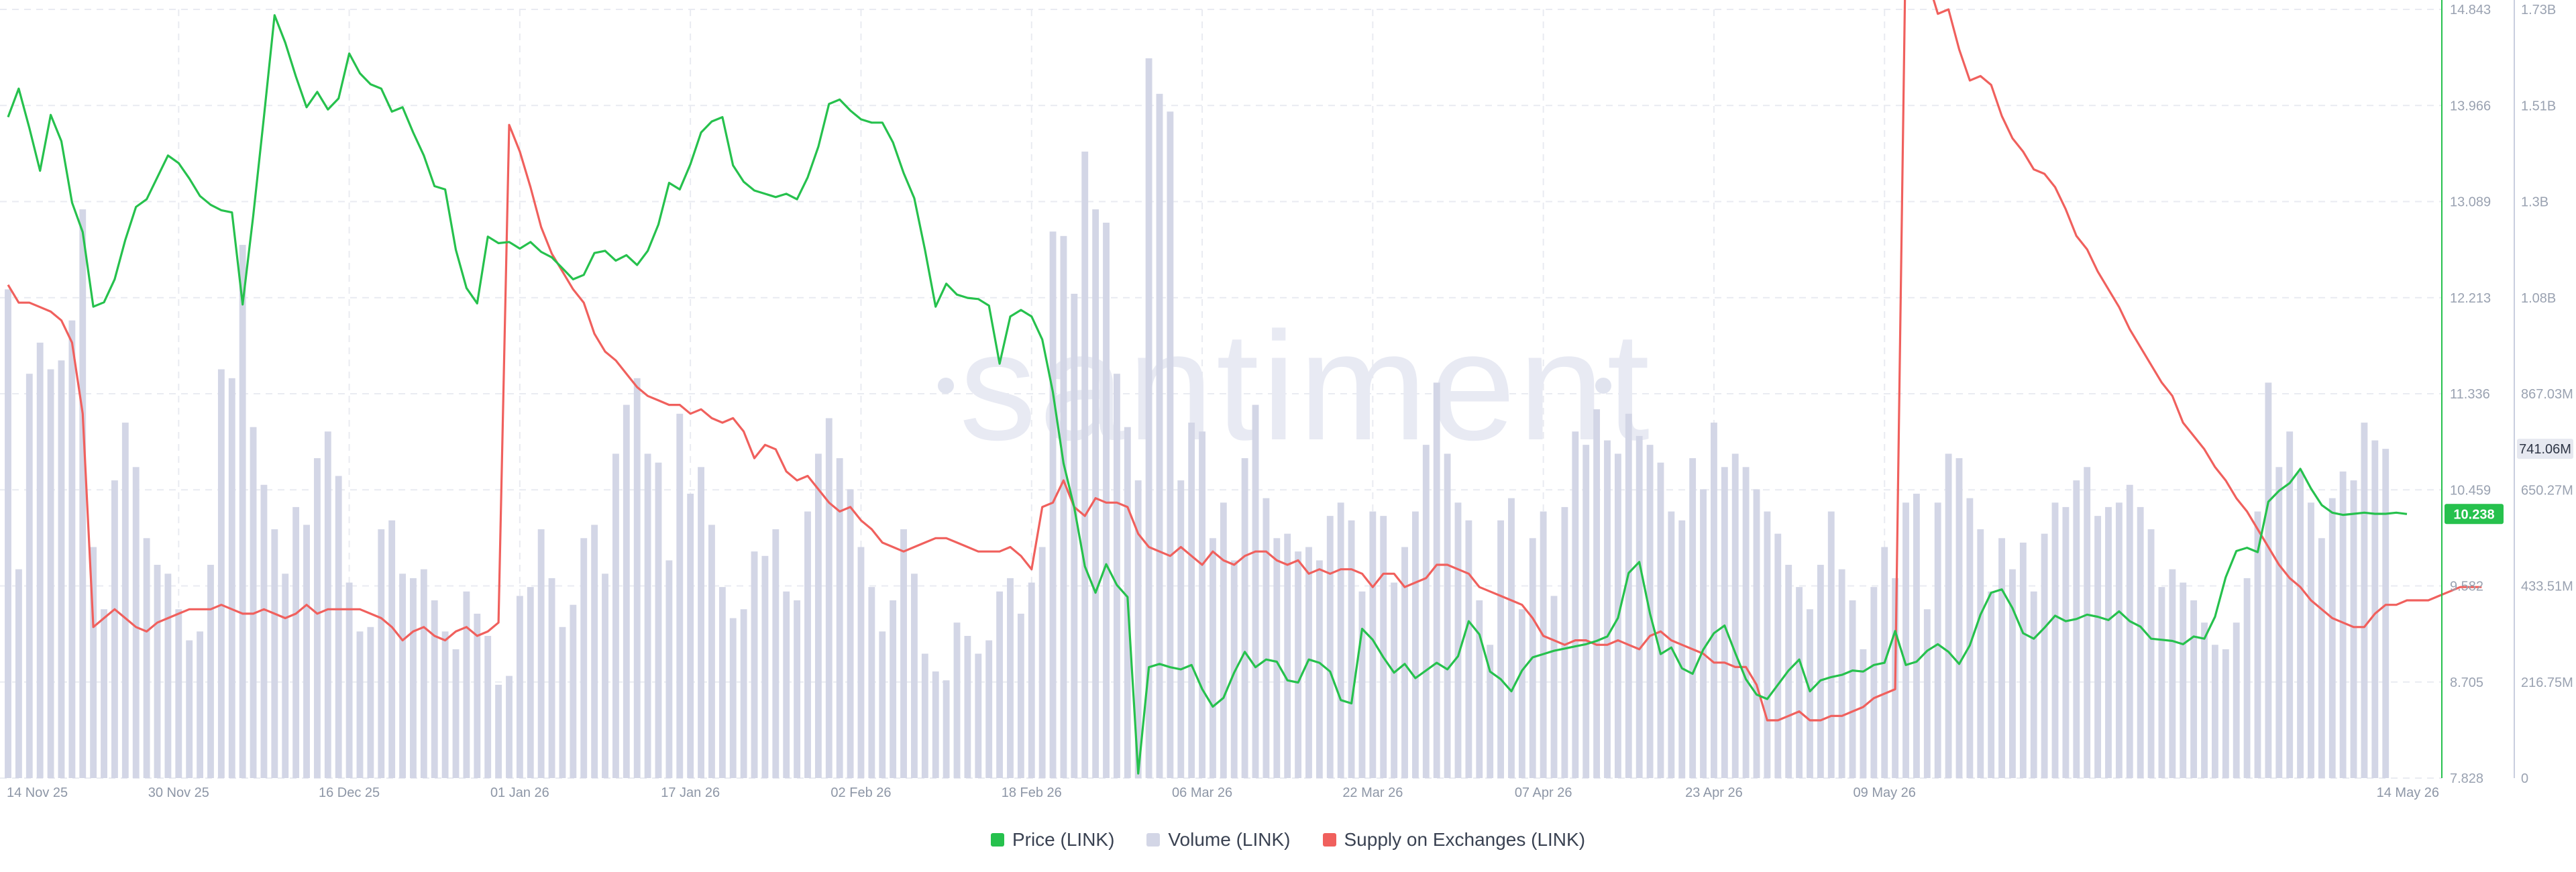  What do you see at coordinates (2538, 106) in the screenshot?
I see `volume-axis-tick-label: 1.51B` at bounding box center [2538, 106].